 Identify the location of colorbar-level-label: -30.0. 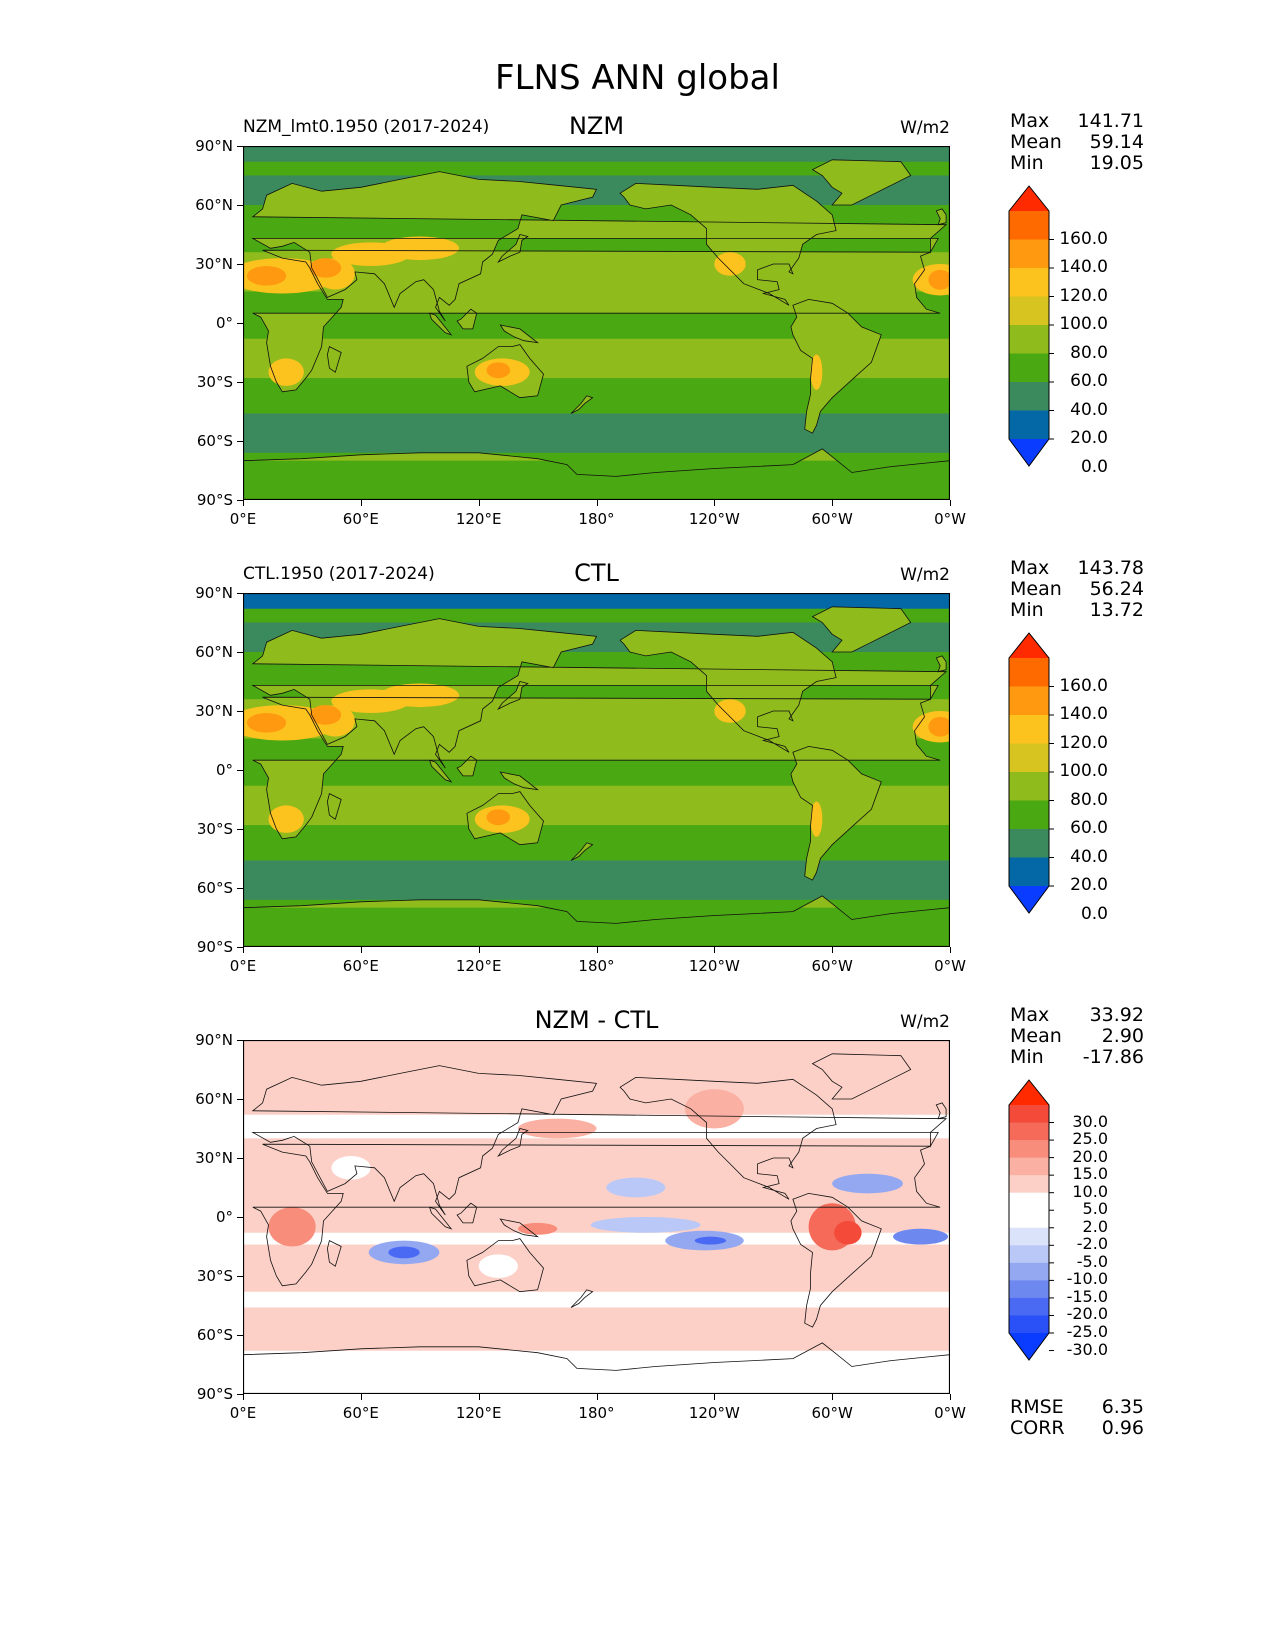
(1087, 1349).